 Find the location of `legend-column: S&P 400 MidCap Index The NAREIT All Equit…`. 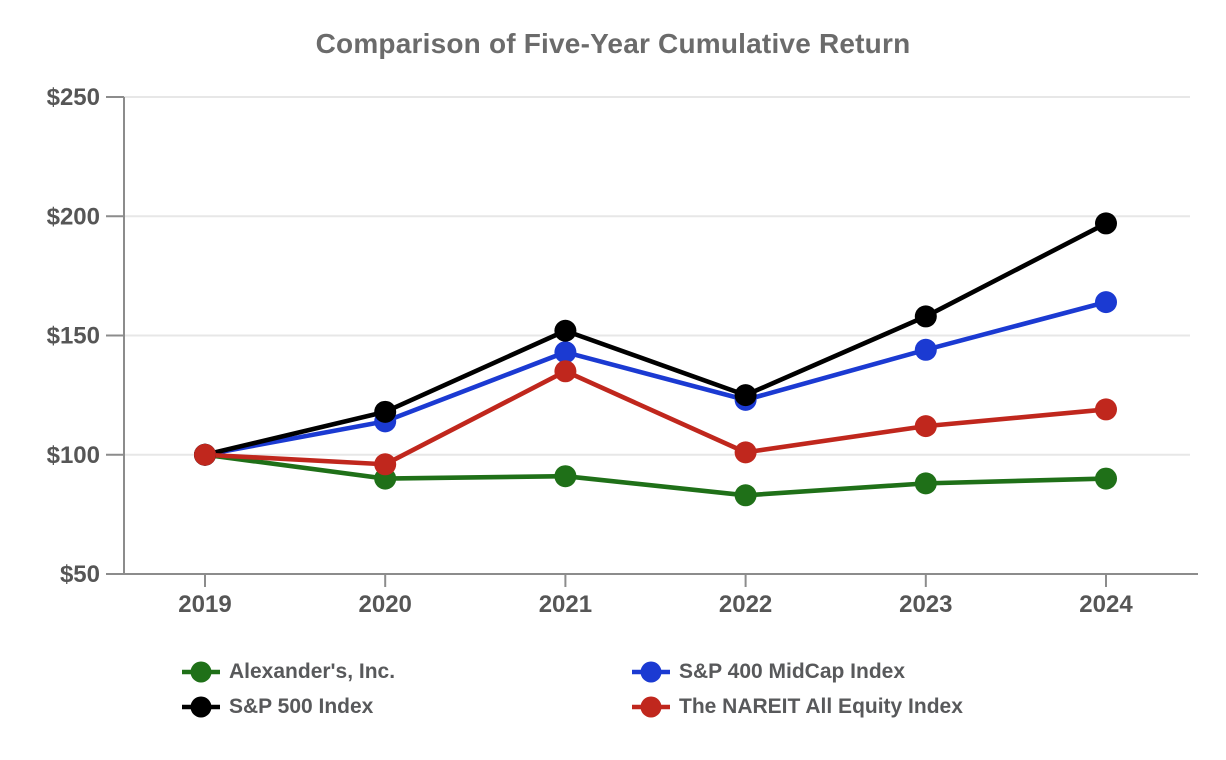

legend-column: S&P 400 MidCap Index The NAREIT All Equit… is located at coordinates (797, 689).